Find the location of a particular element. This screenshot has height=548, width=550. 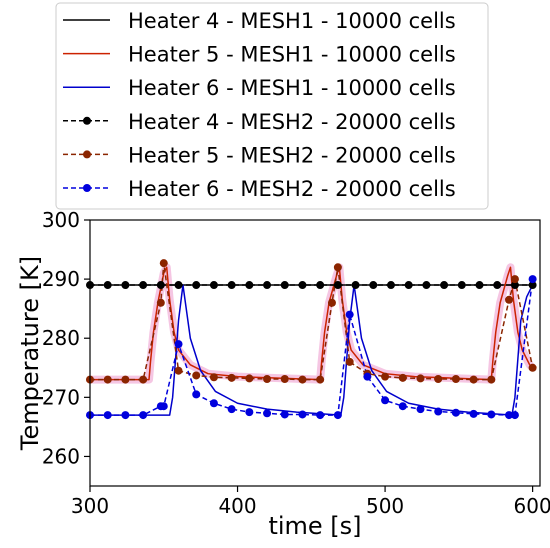

y-tick-label: 280 is located at coordinates (61, 338).